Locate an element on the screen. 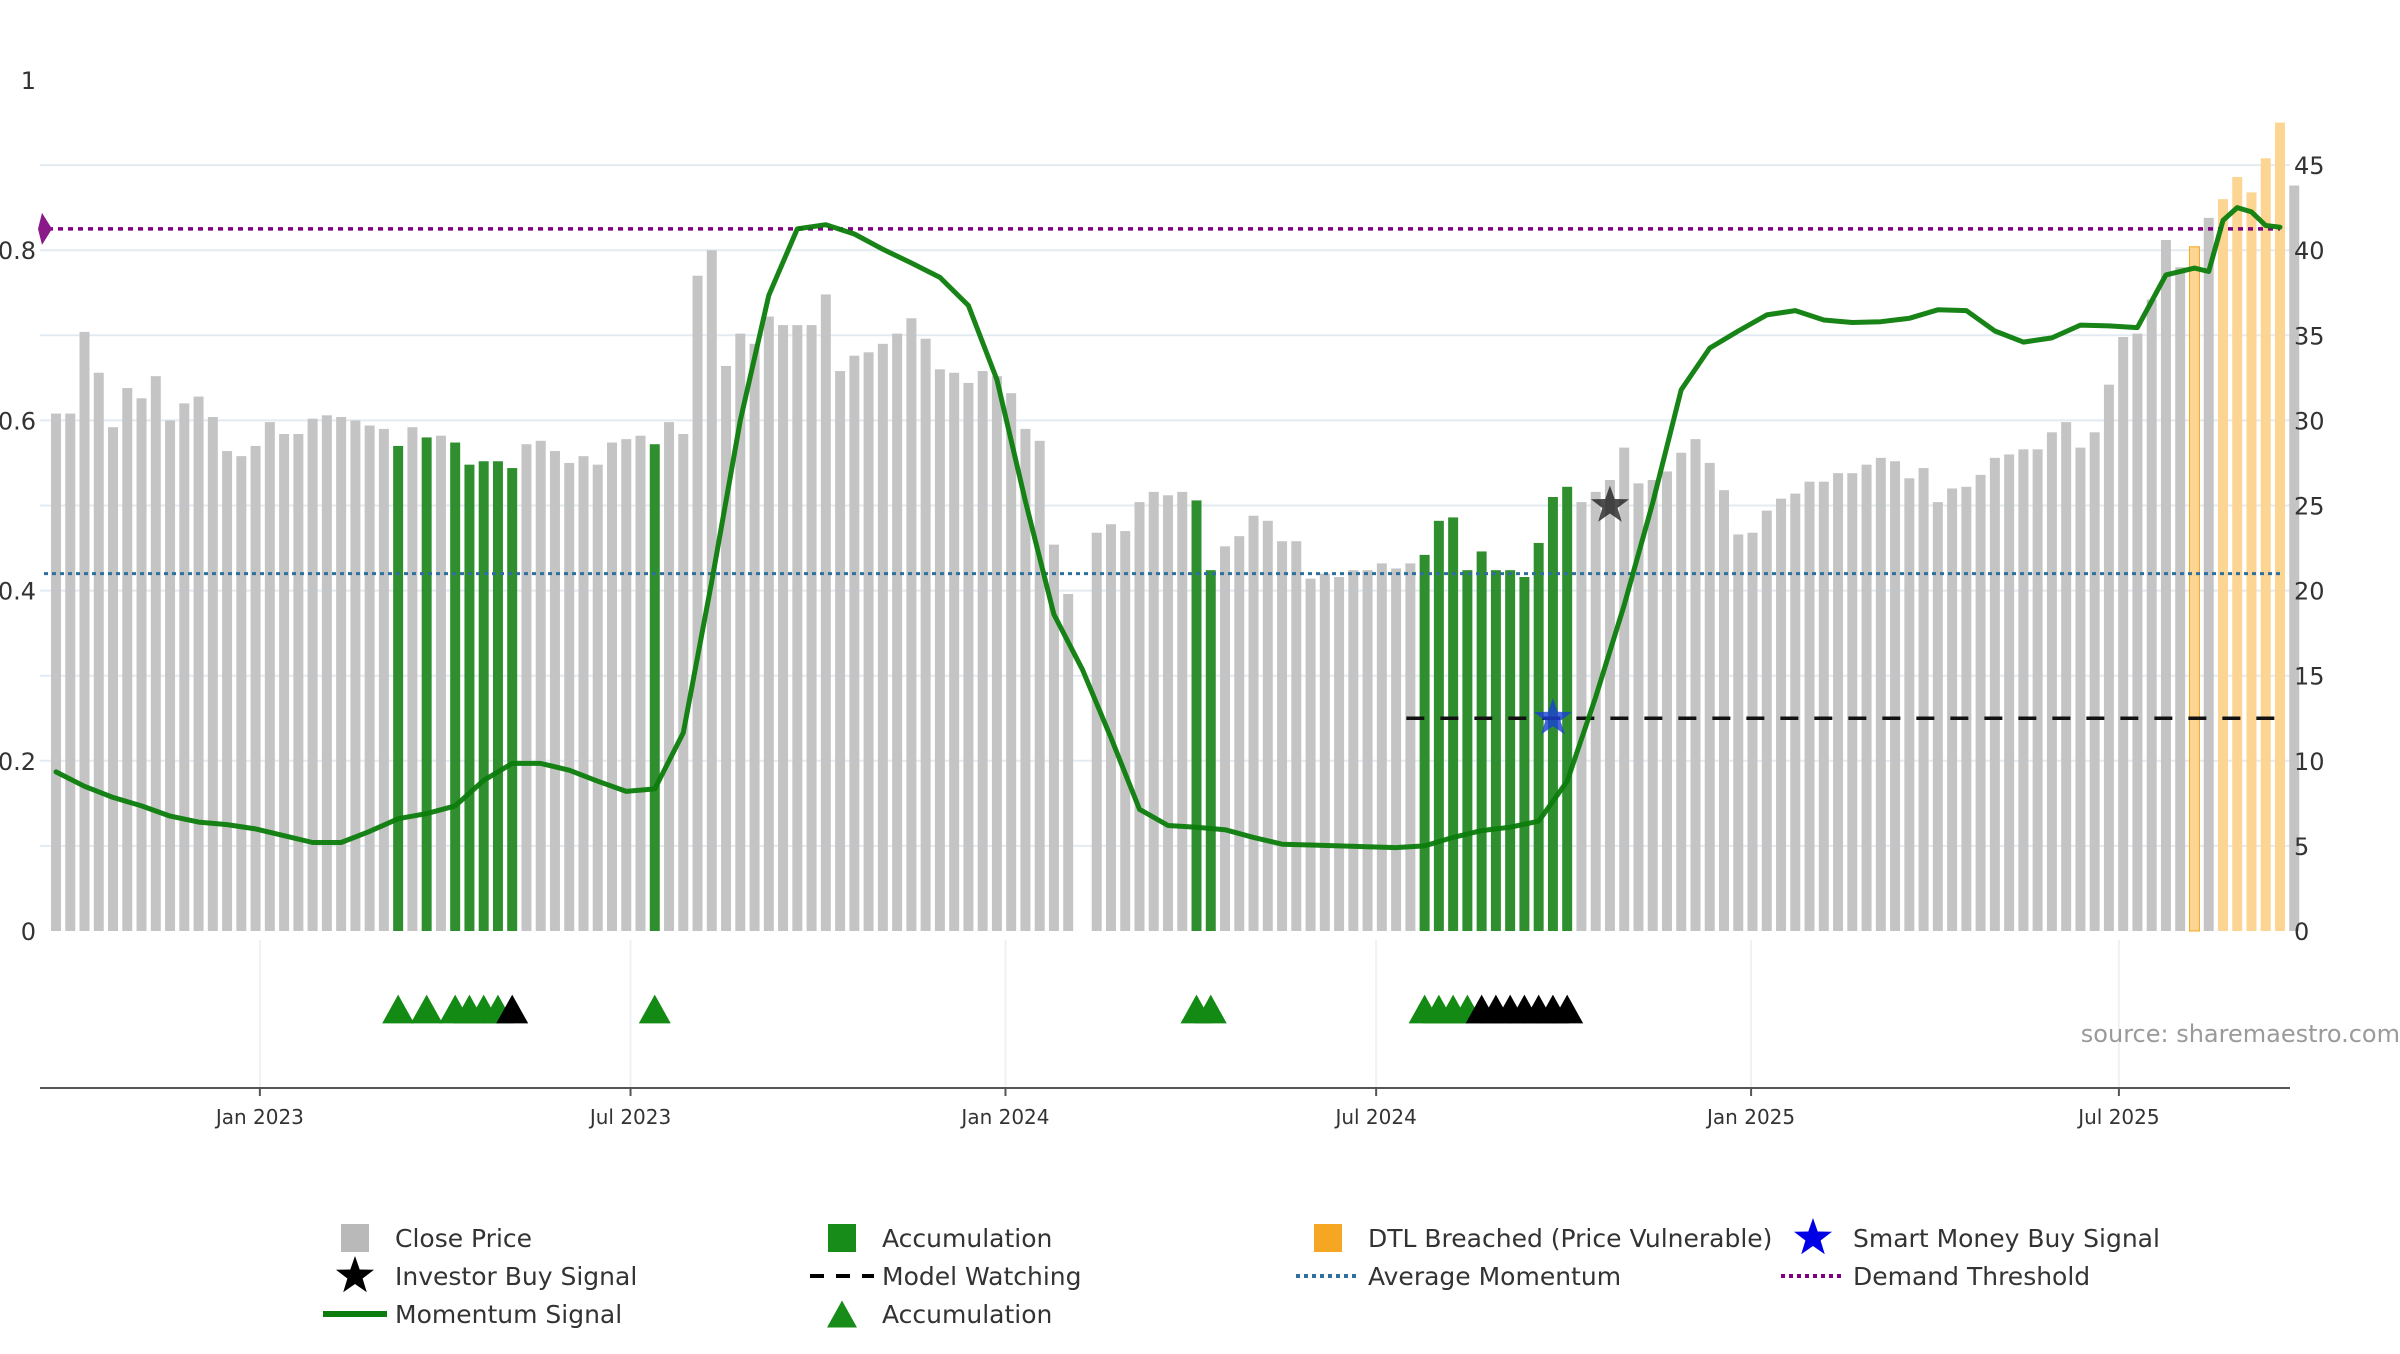  x-axis-tick-label: Jul 2024 is located at coordinates (1374, 1117).